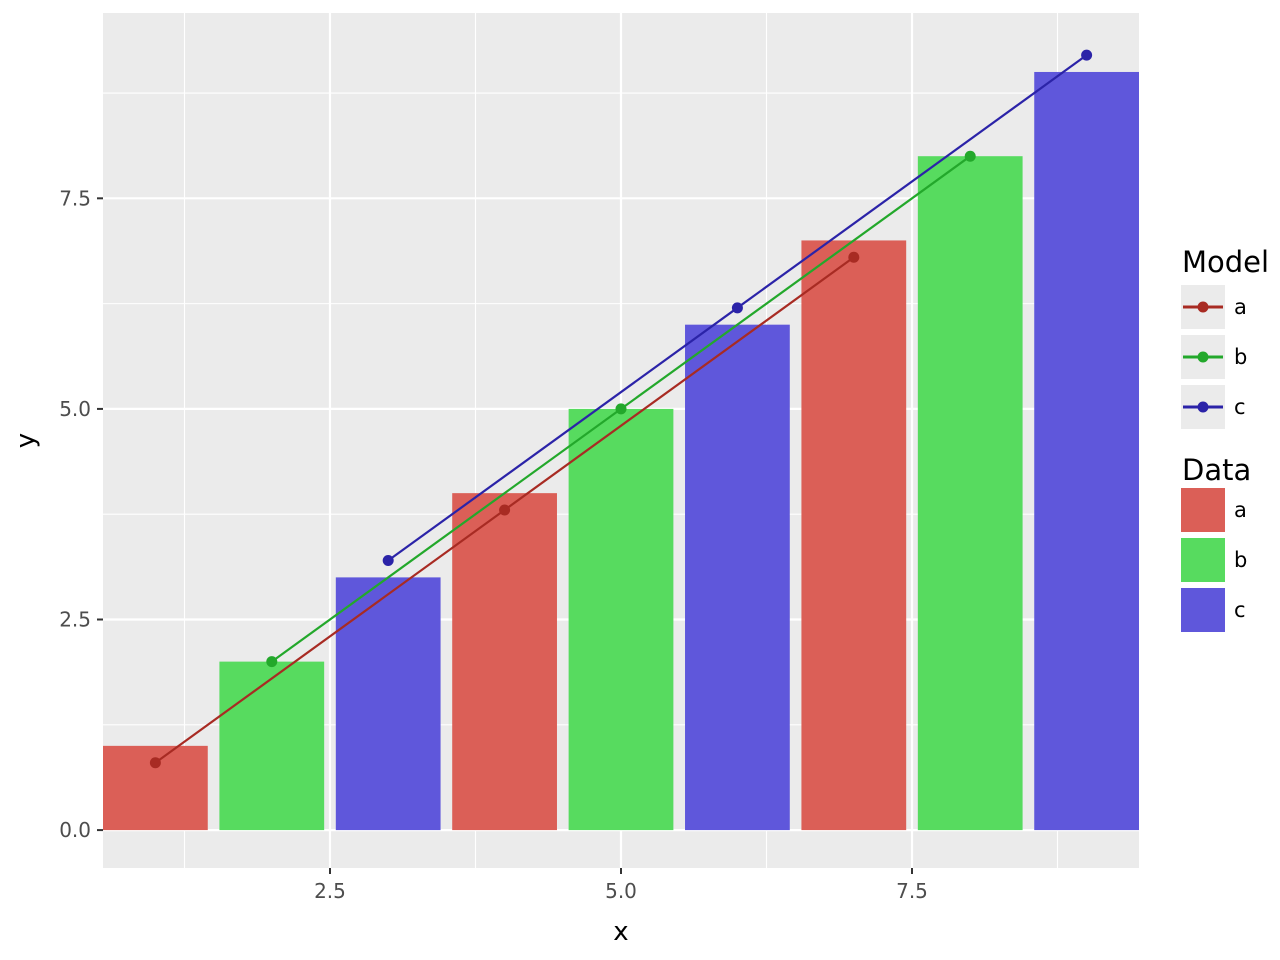  What do you see at coordinates (272, 746) in the screenshot?
I see `bar-b-x2` at bounding box center [272, 746].